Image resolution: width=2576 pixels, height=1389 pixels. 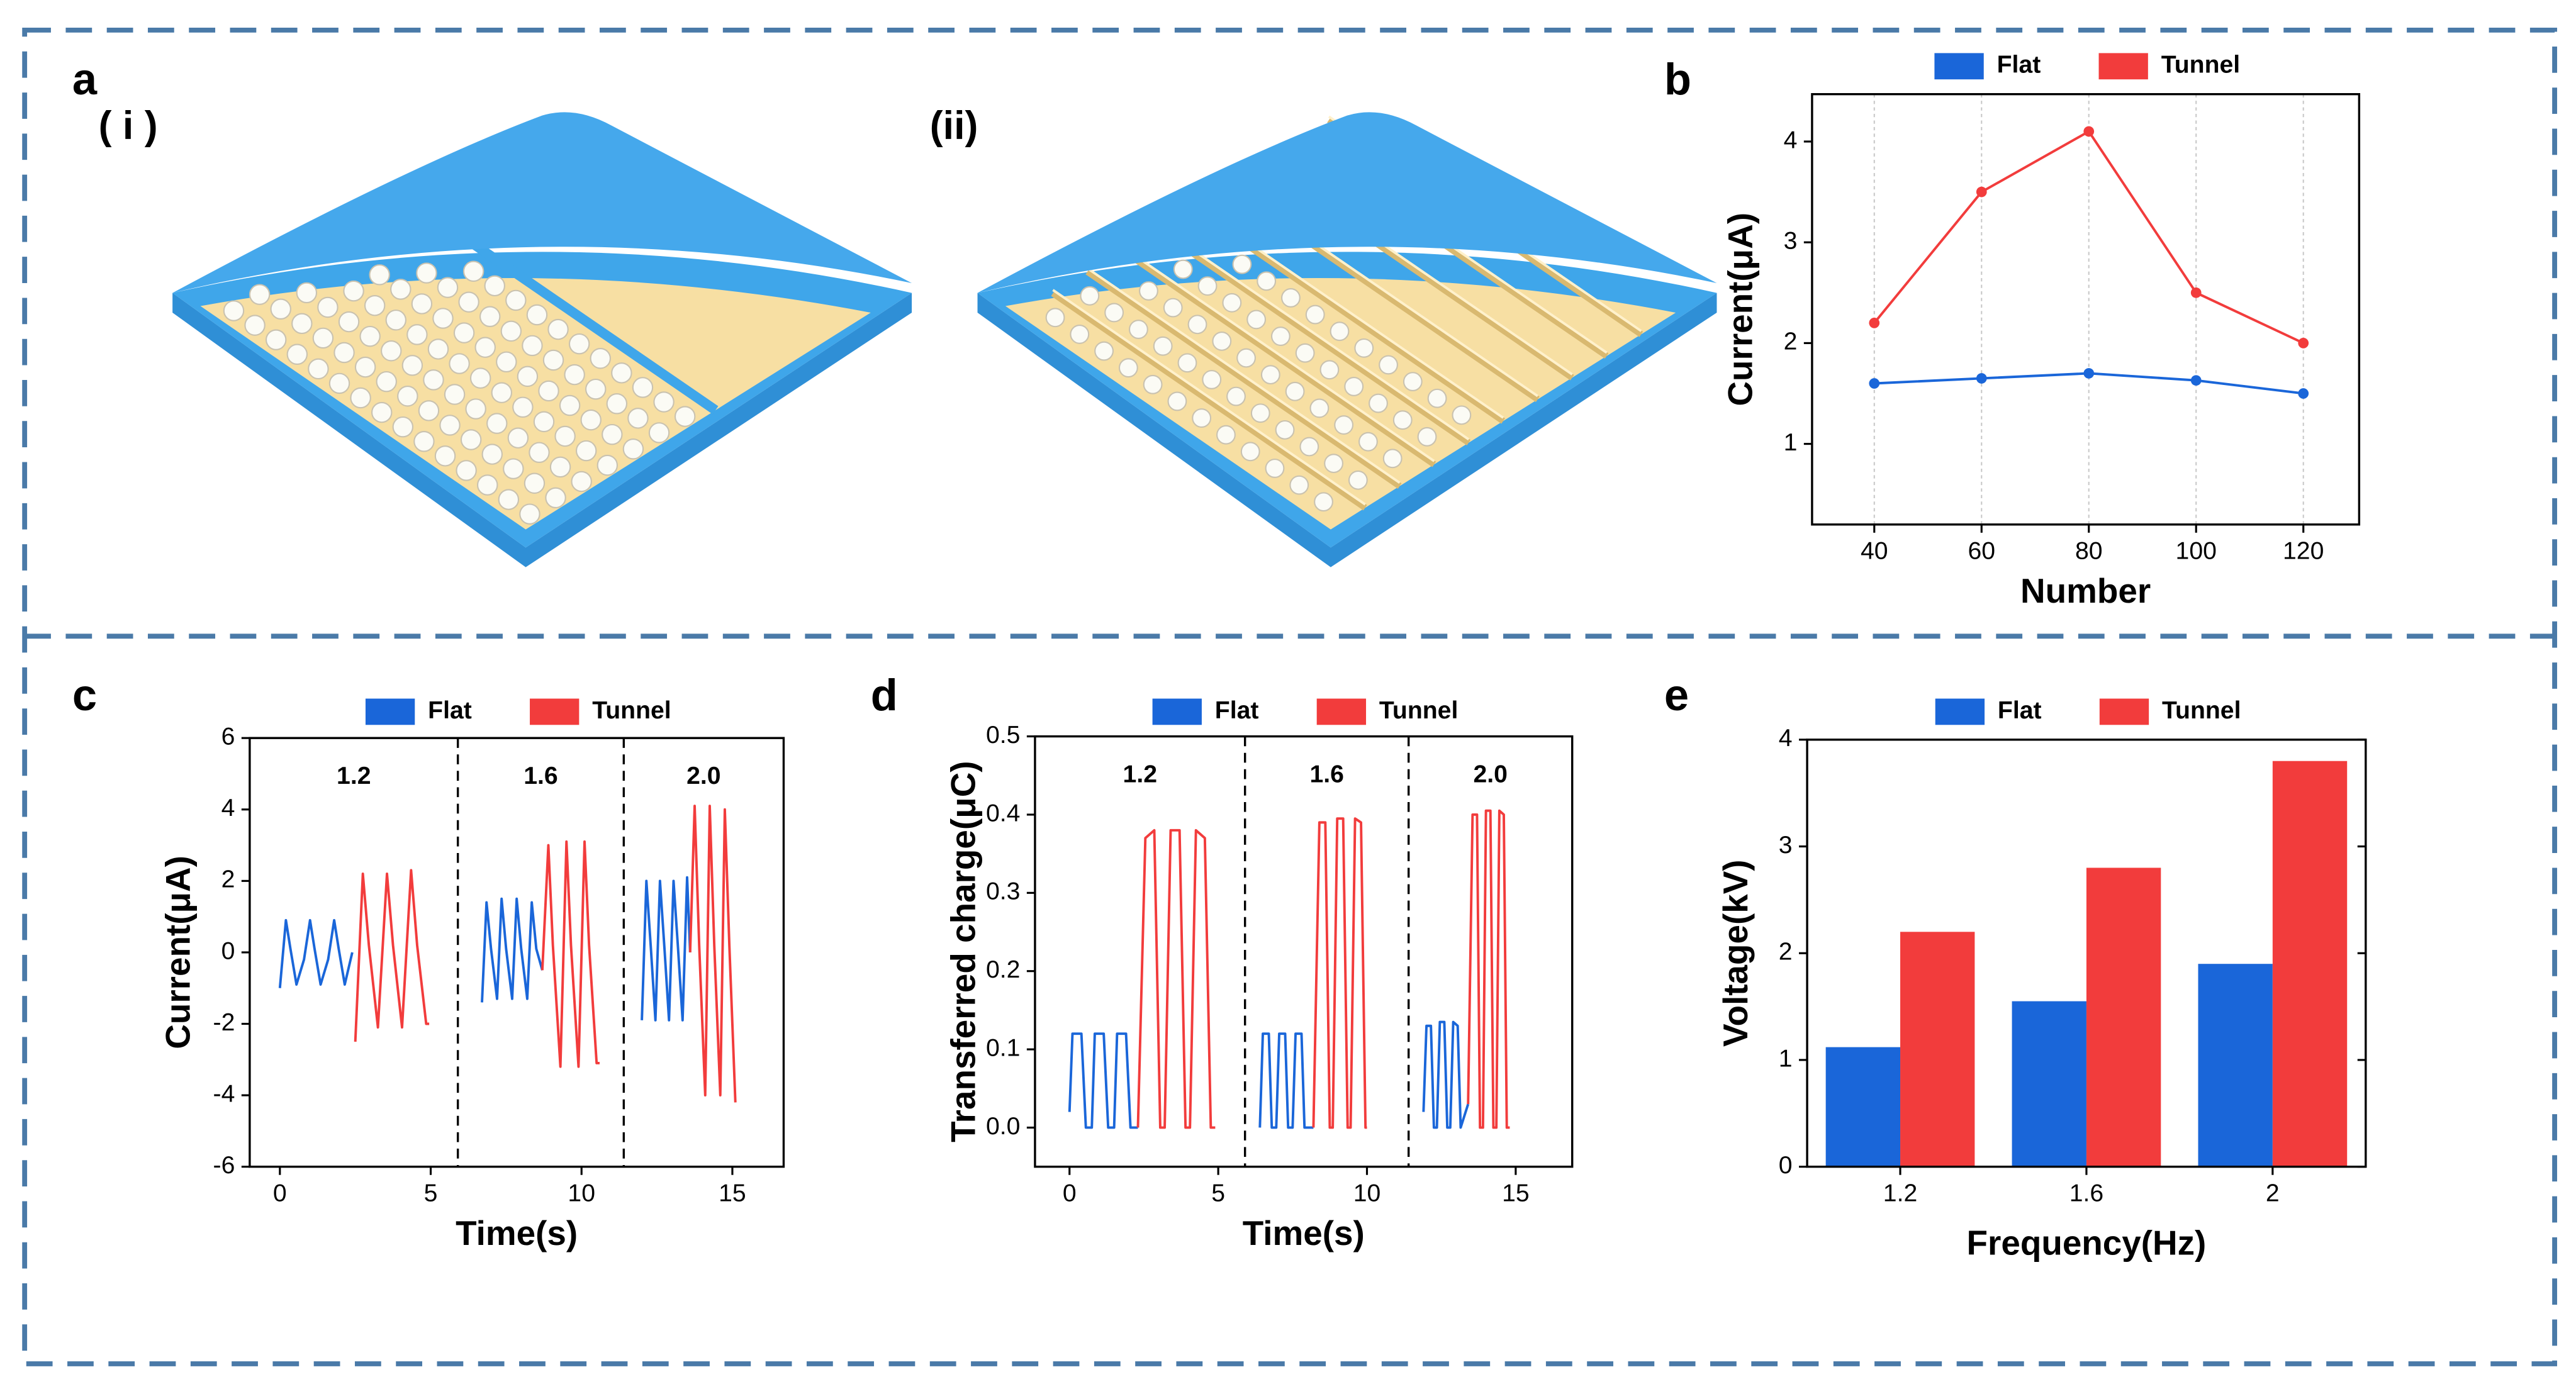 What do you see at coordinates (431, 1193) in the screenshot?
I see `x-tick-label: 5` at bounding box center [431, 1193].